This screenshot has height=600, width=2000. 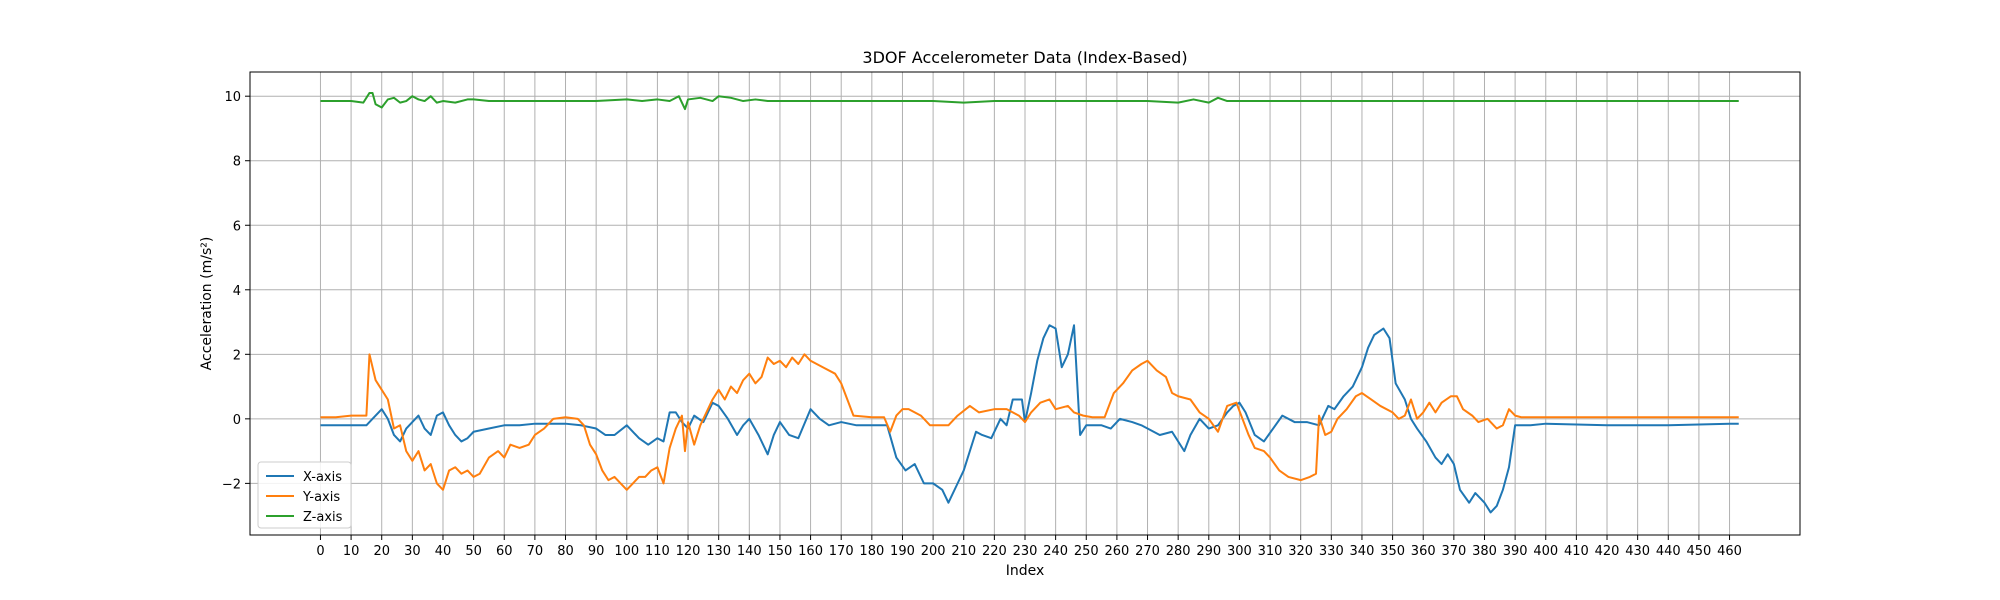 What do you see at coordinates (1576, 551) in the screenshot?
I see `x-tick-label: 410` at bounding box center [1576, 551].